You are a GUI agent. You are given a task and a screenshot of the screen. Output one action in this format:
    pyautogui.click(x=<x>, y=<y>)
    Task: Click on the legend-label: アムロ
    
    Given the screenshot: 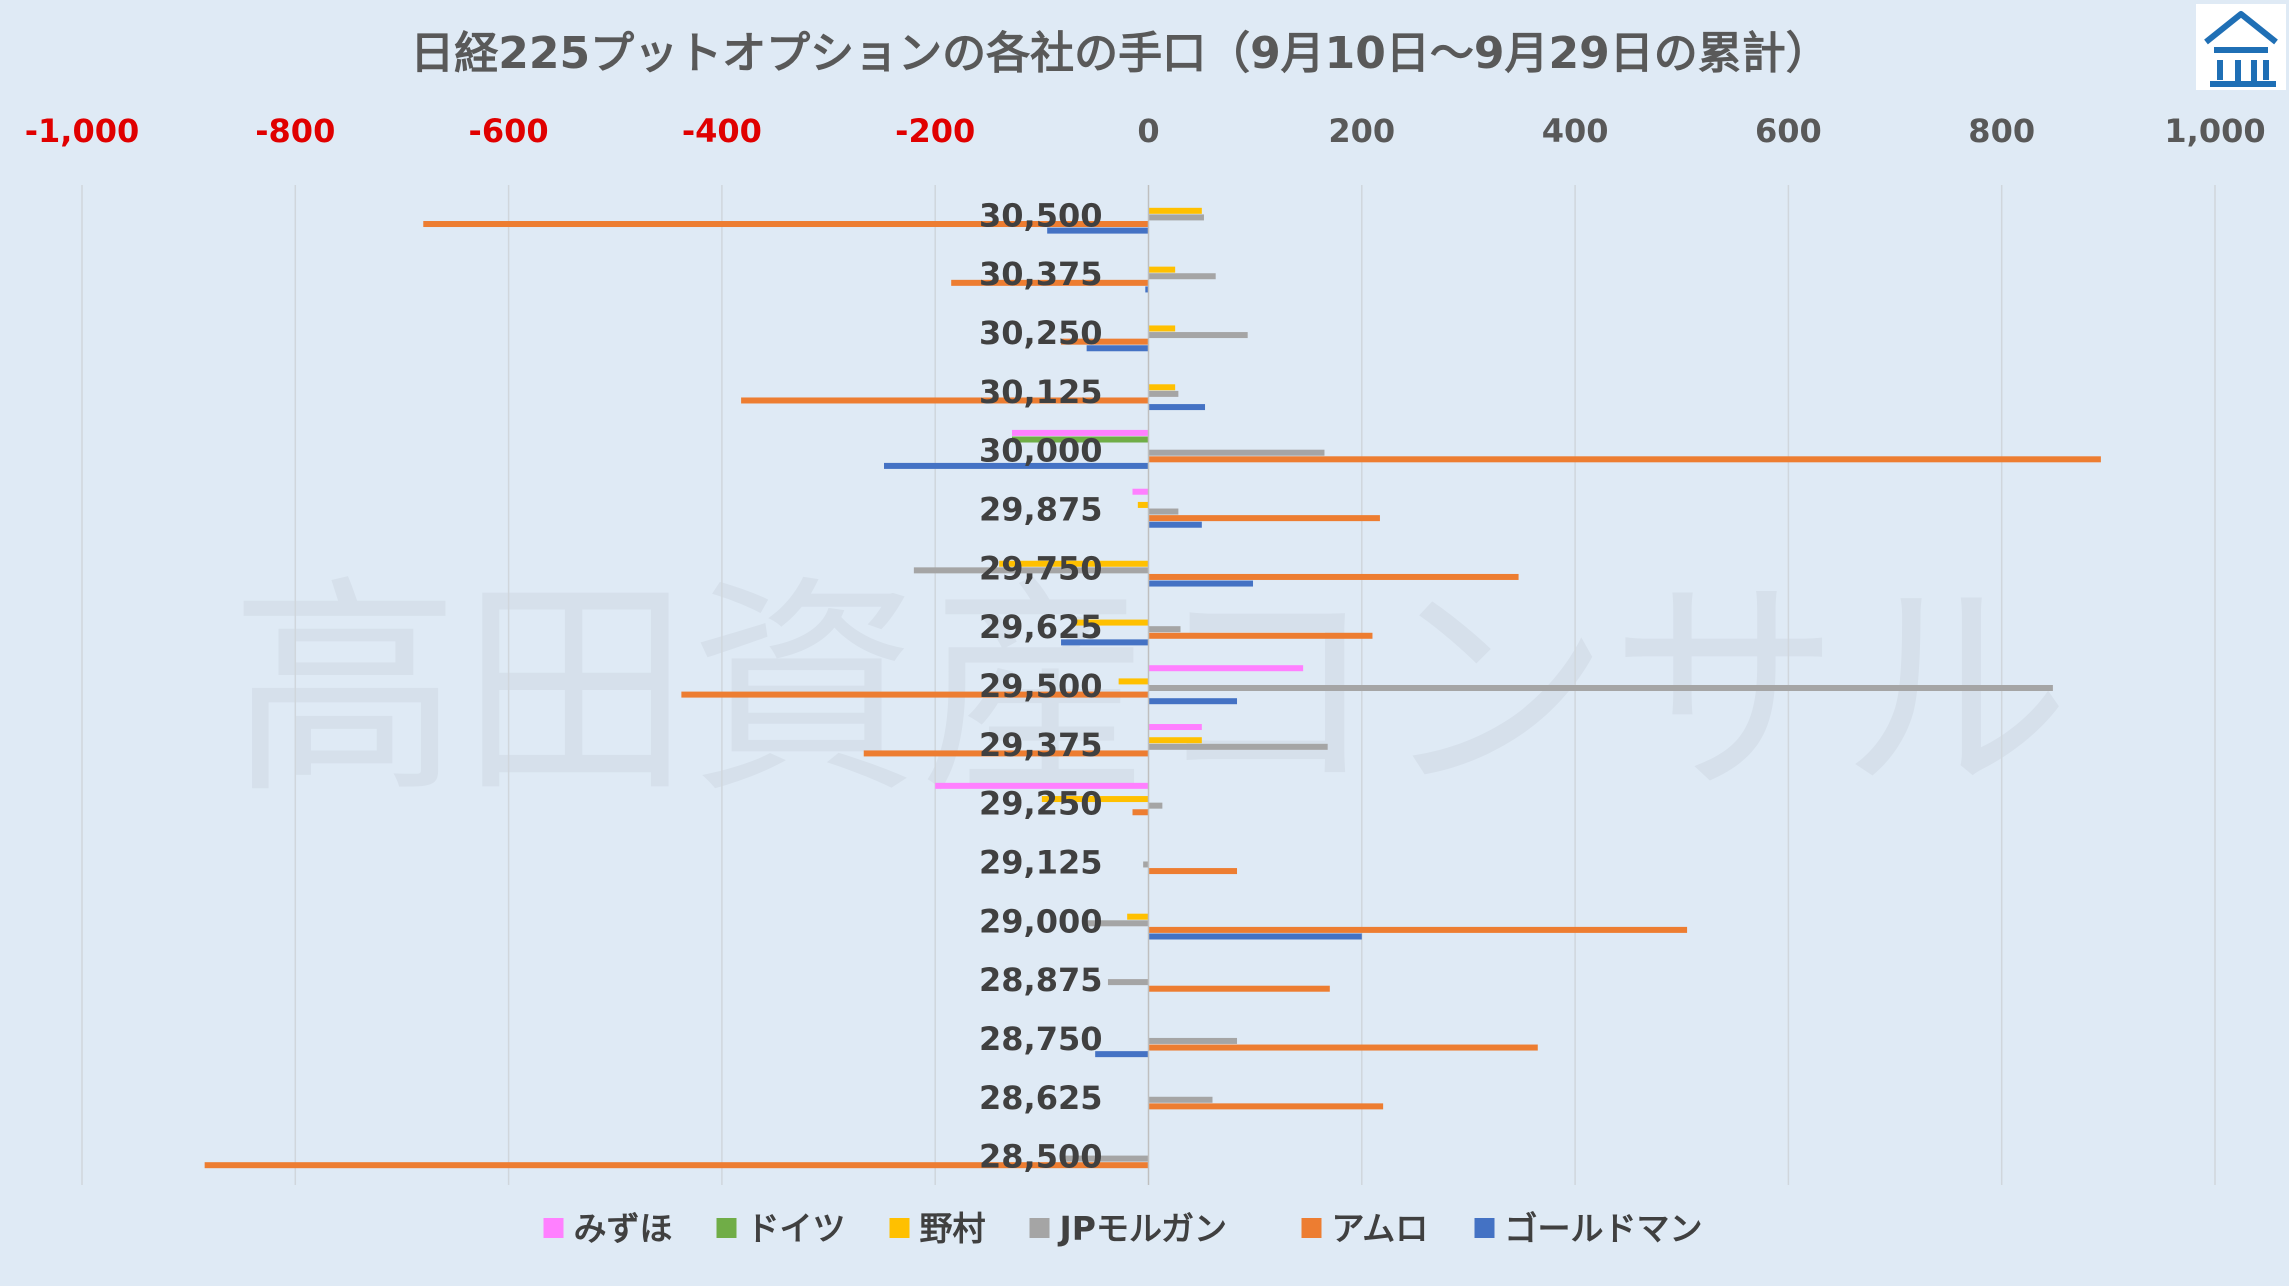 What is the action you would take?
    pyautogui.click(x=1380, y=1228)
    